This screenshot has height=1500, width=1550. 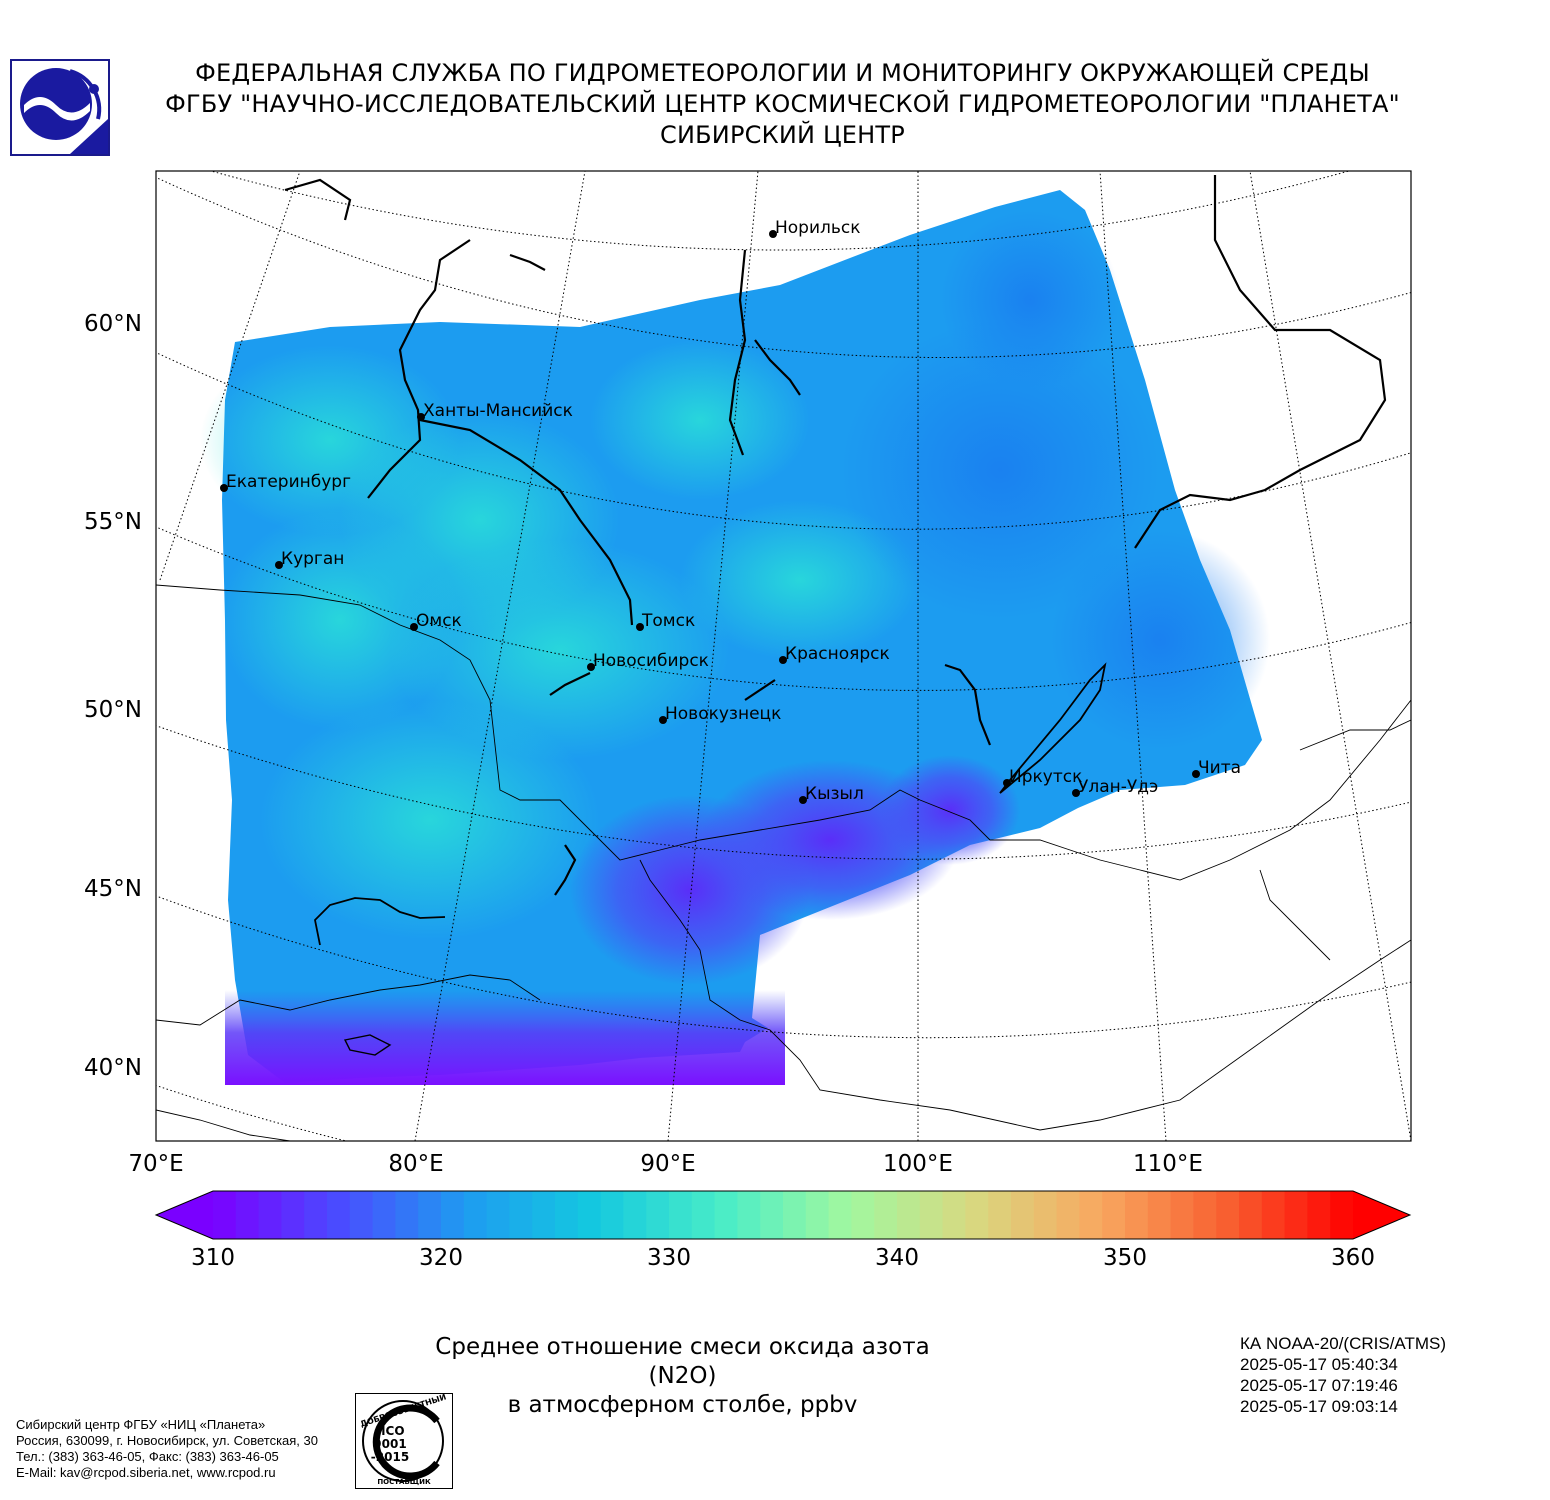 I want to click on city-label: Екатеринбург, so click(x=288, y=482).